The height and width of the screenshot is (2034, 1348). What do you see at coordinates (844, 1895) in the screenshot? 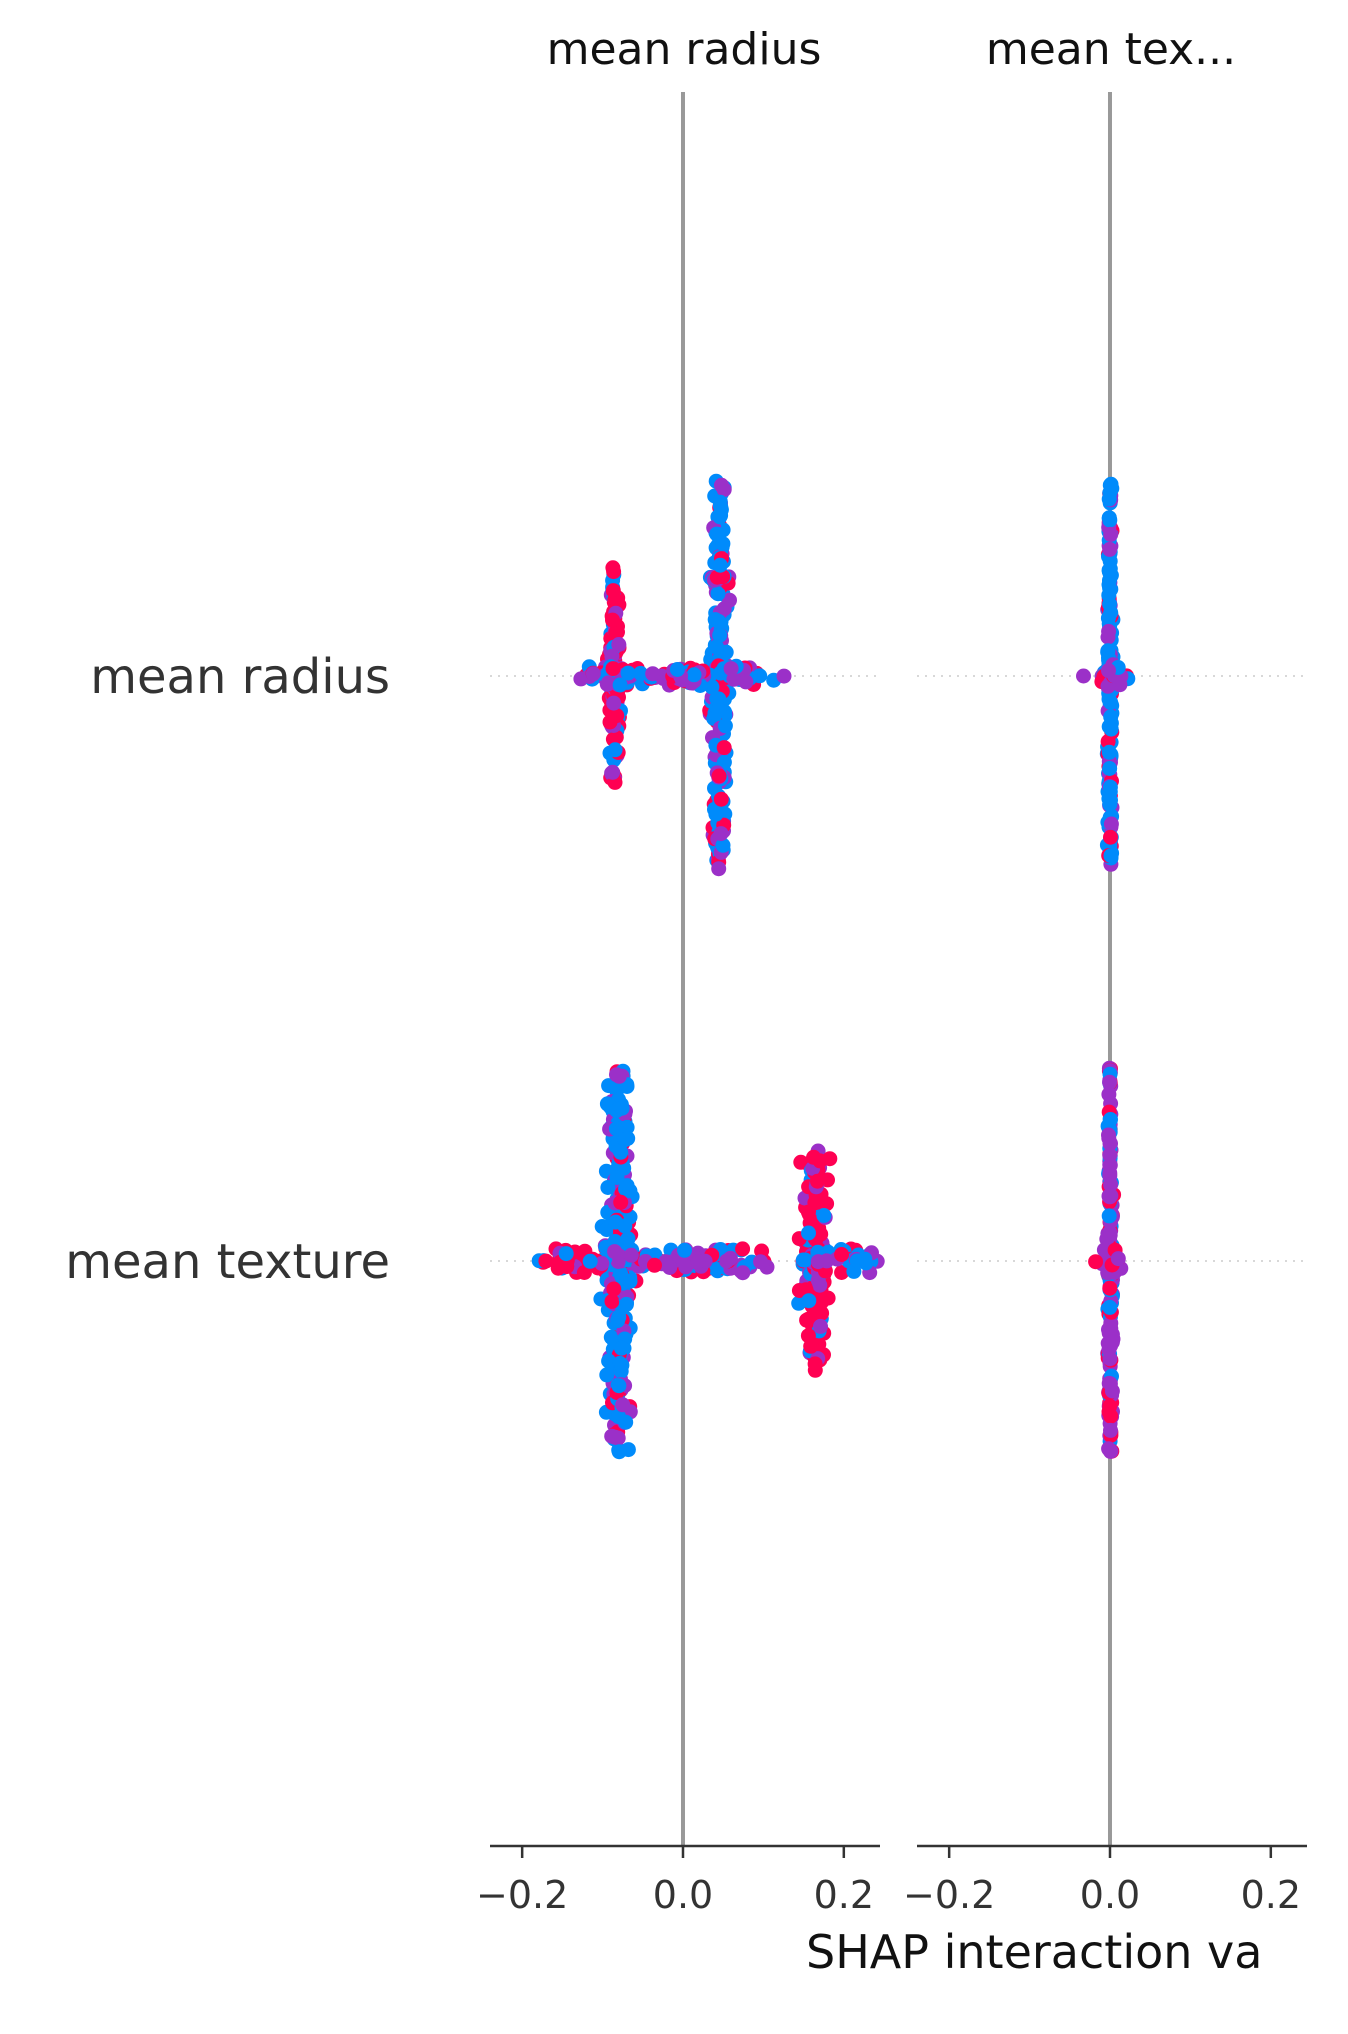
I see `x-tick-label: 0.2` at bounding box center [844, 1895].